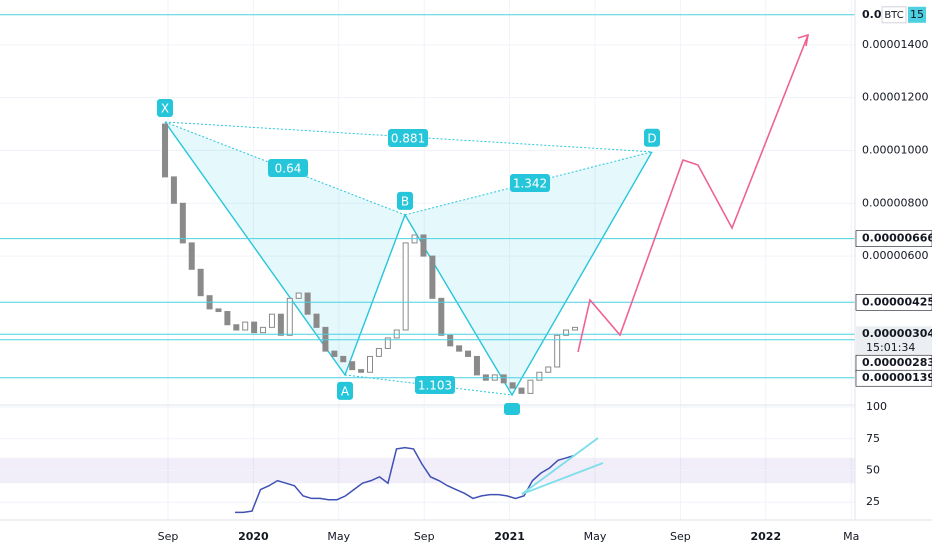 The image size is (932, 550). I want to click on rsi-tick-label: 50, so click(873, 469).